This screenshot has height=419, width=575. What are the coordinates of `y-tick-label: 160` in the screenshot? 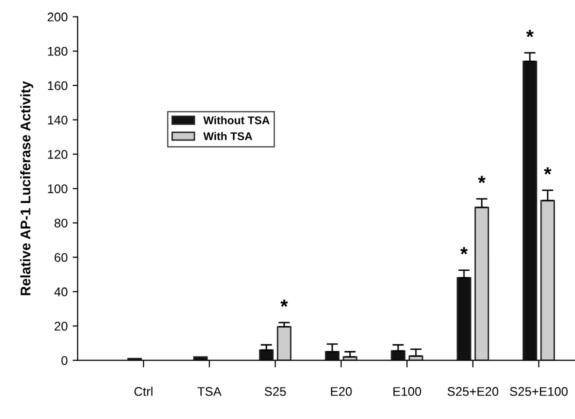 It's located at (58, 85).